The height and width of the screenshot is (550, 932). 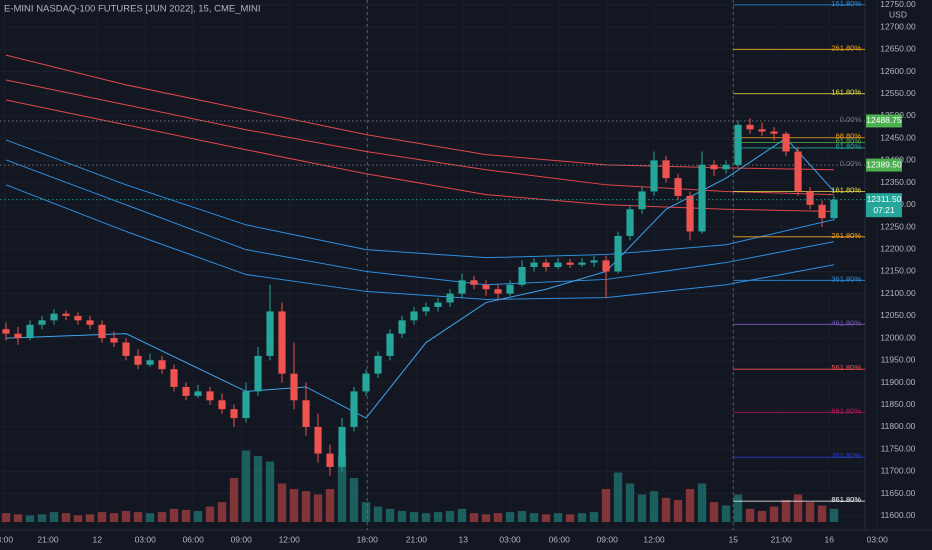 I want to click on y-tick-label: 11750.00, so click(x=898, y=448).